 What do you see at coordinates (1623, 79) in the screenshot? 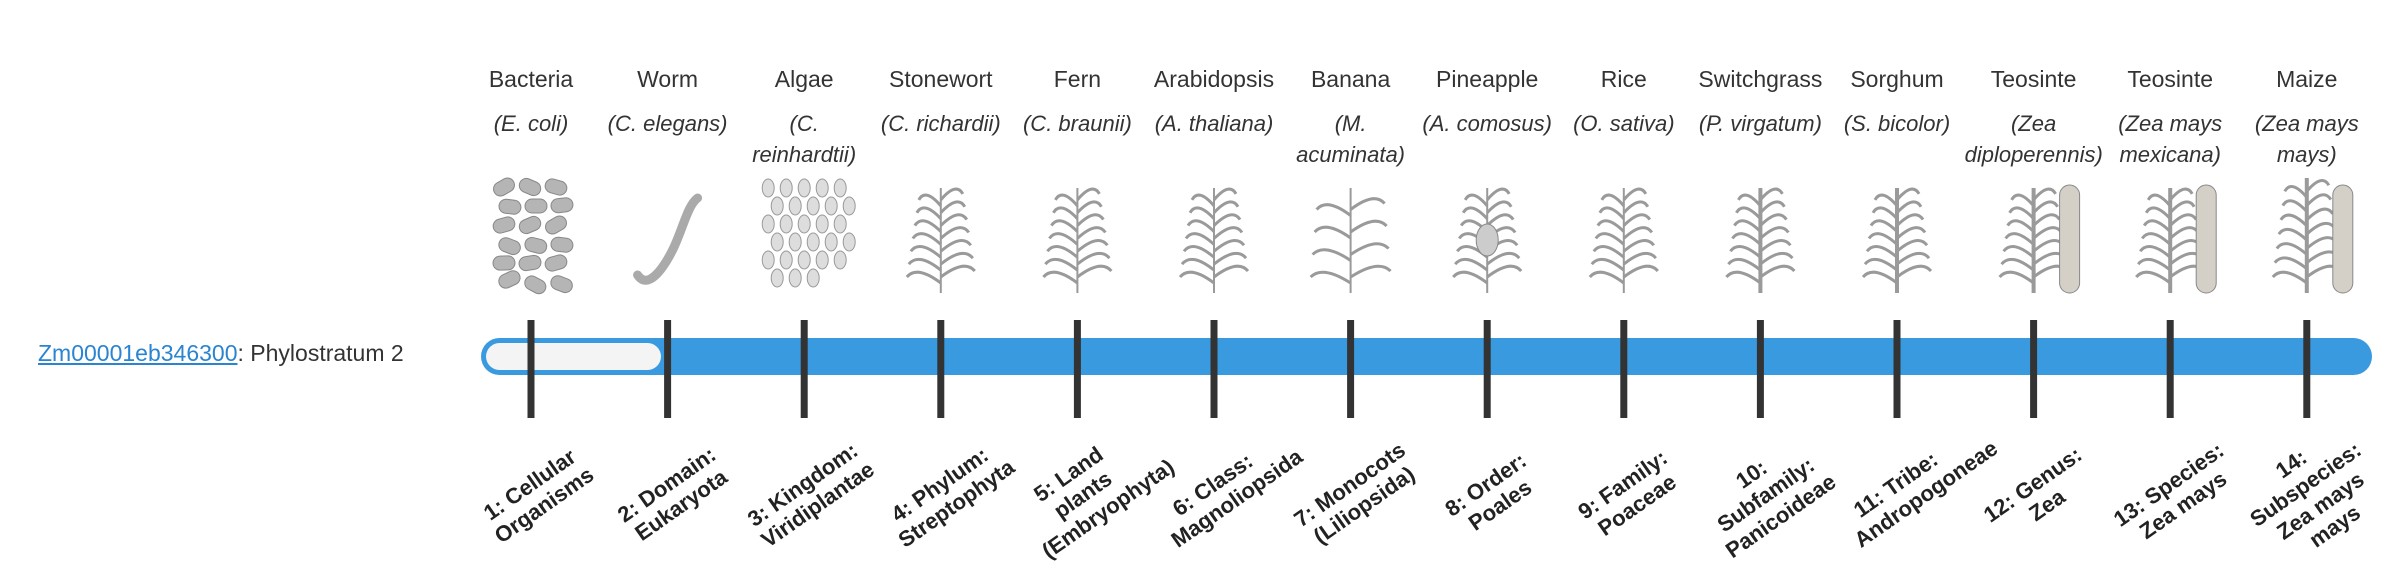
I see `organism-name: Rice` at bounding box center [1623, 79].